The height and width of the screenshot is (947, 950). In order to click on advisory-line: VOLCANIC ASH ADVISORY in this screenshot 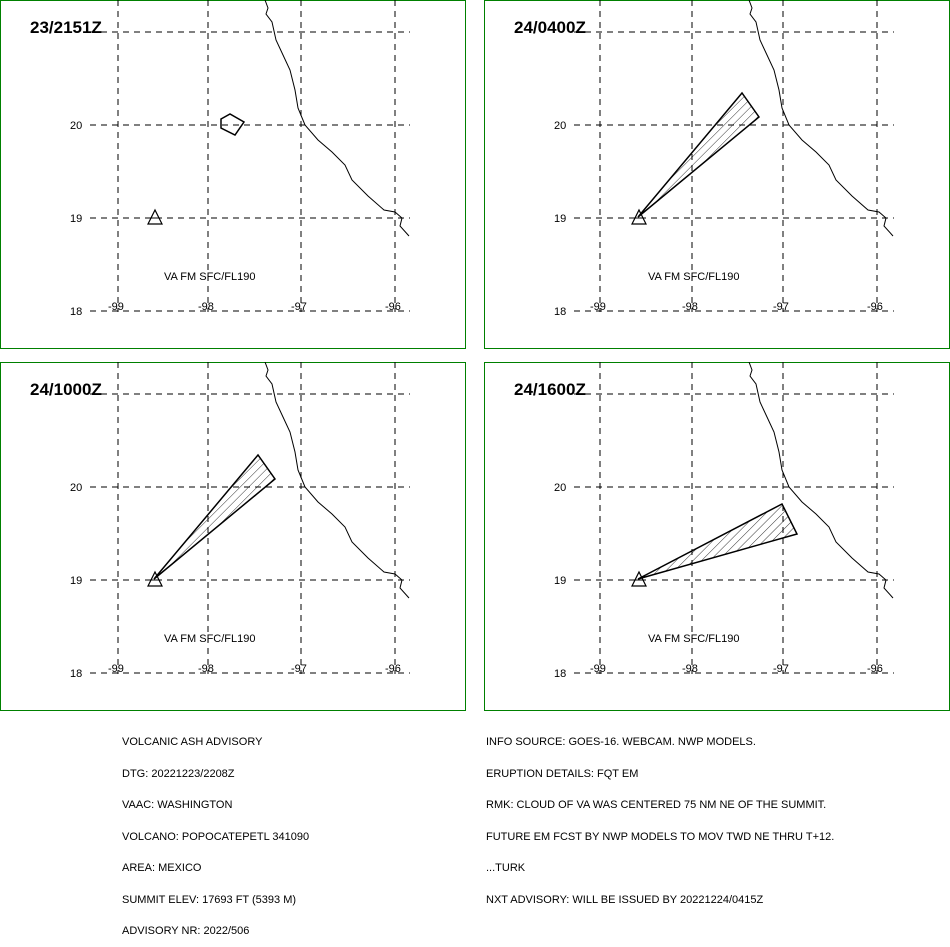, I will do `click(192, 742)`.